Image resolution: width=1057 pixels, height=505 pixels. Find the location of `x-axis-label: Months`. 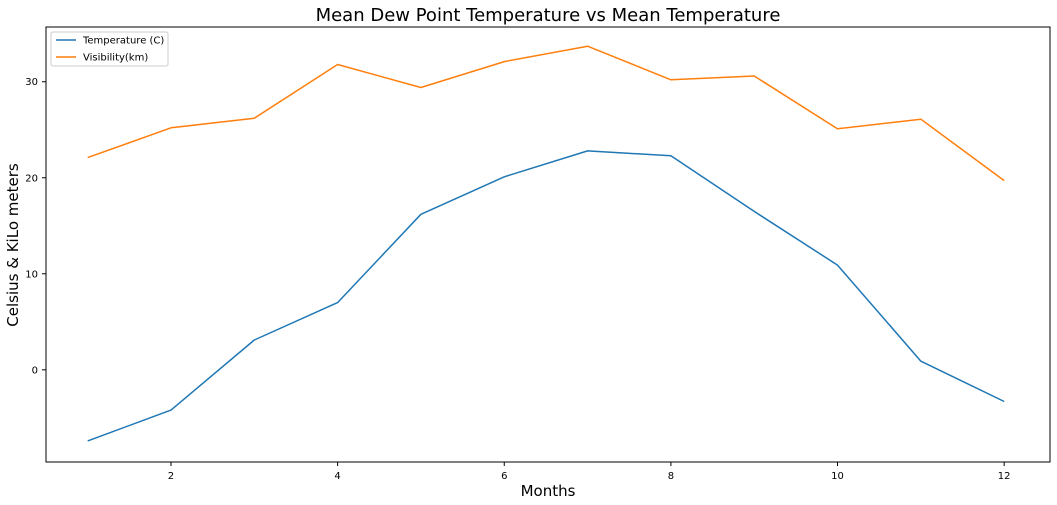

x-axis-label: Months is located at coordinates (548, 491).